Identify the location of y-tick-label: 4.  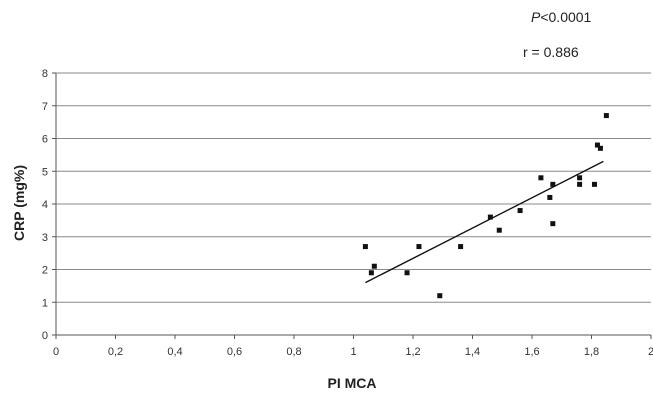
(45, 205).